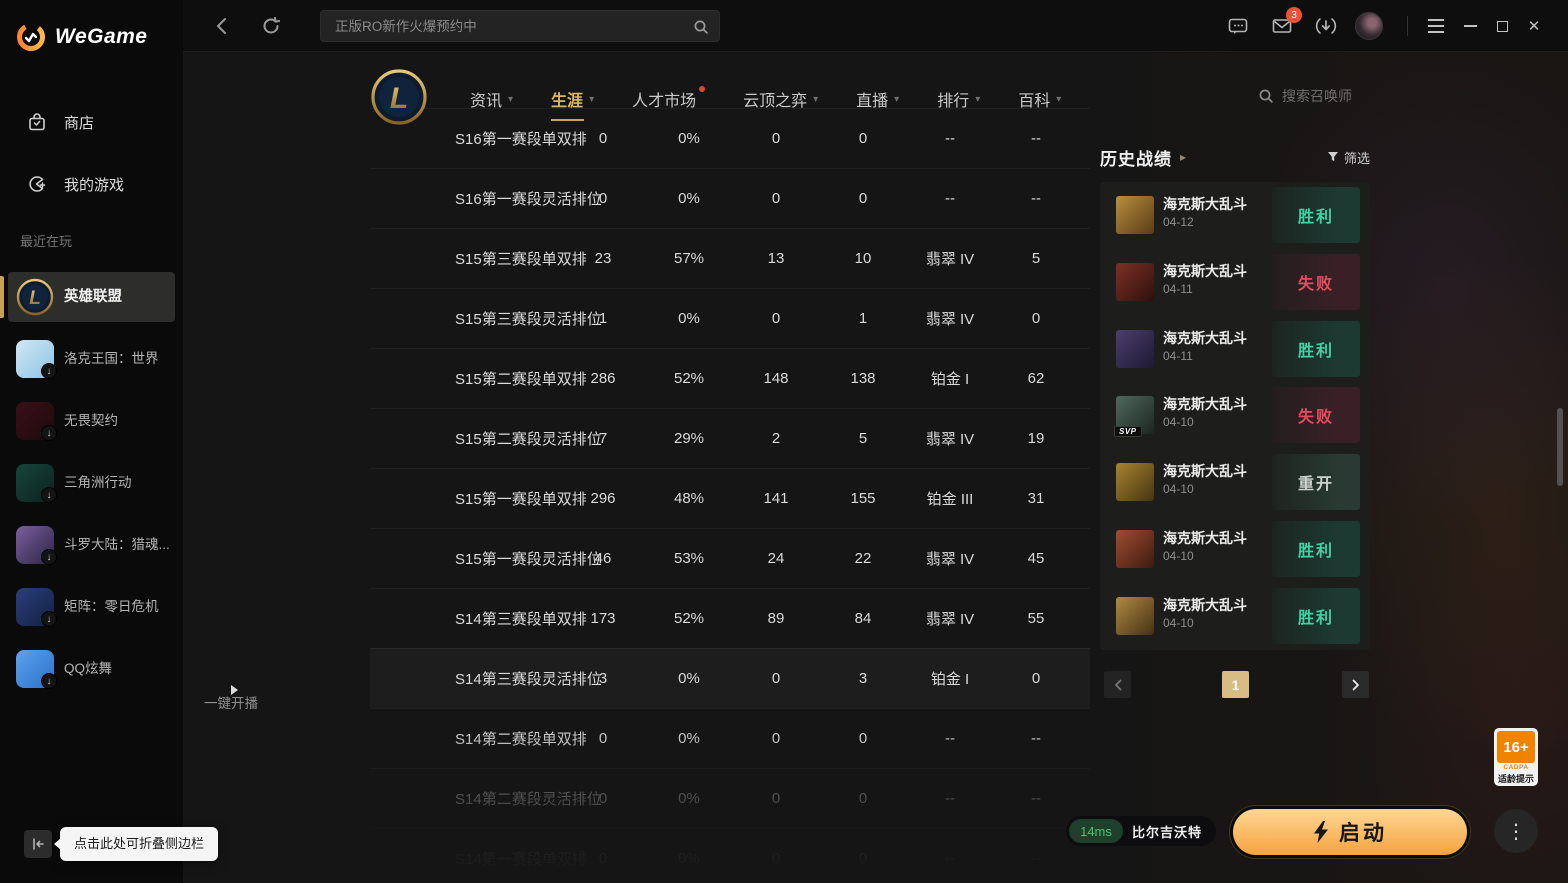  What do you see at coordinates (950, 798) in the screenshot?
I see `rank-tier: --` at bounding box center [950, 798].